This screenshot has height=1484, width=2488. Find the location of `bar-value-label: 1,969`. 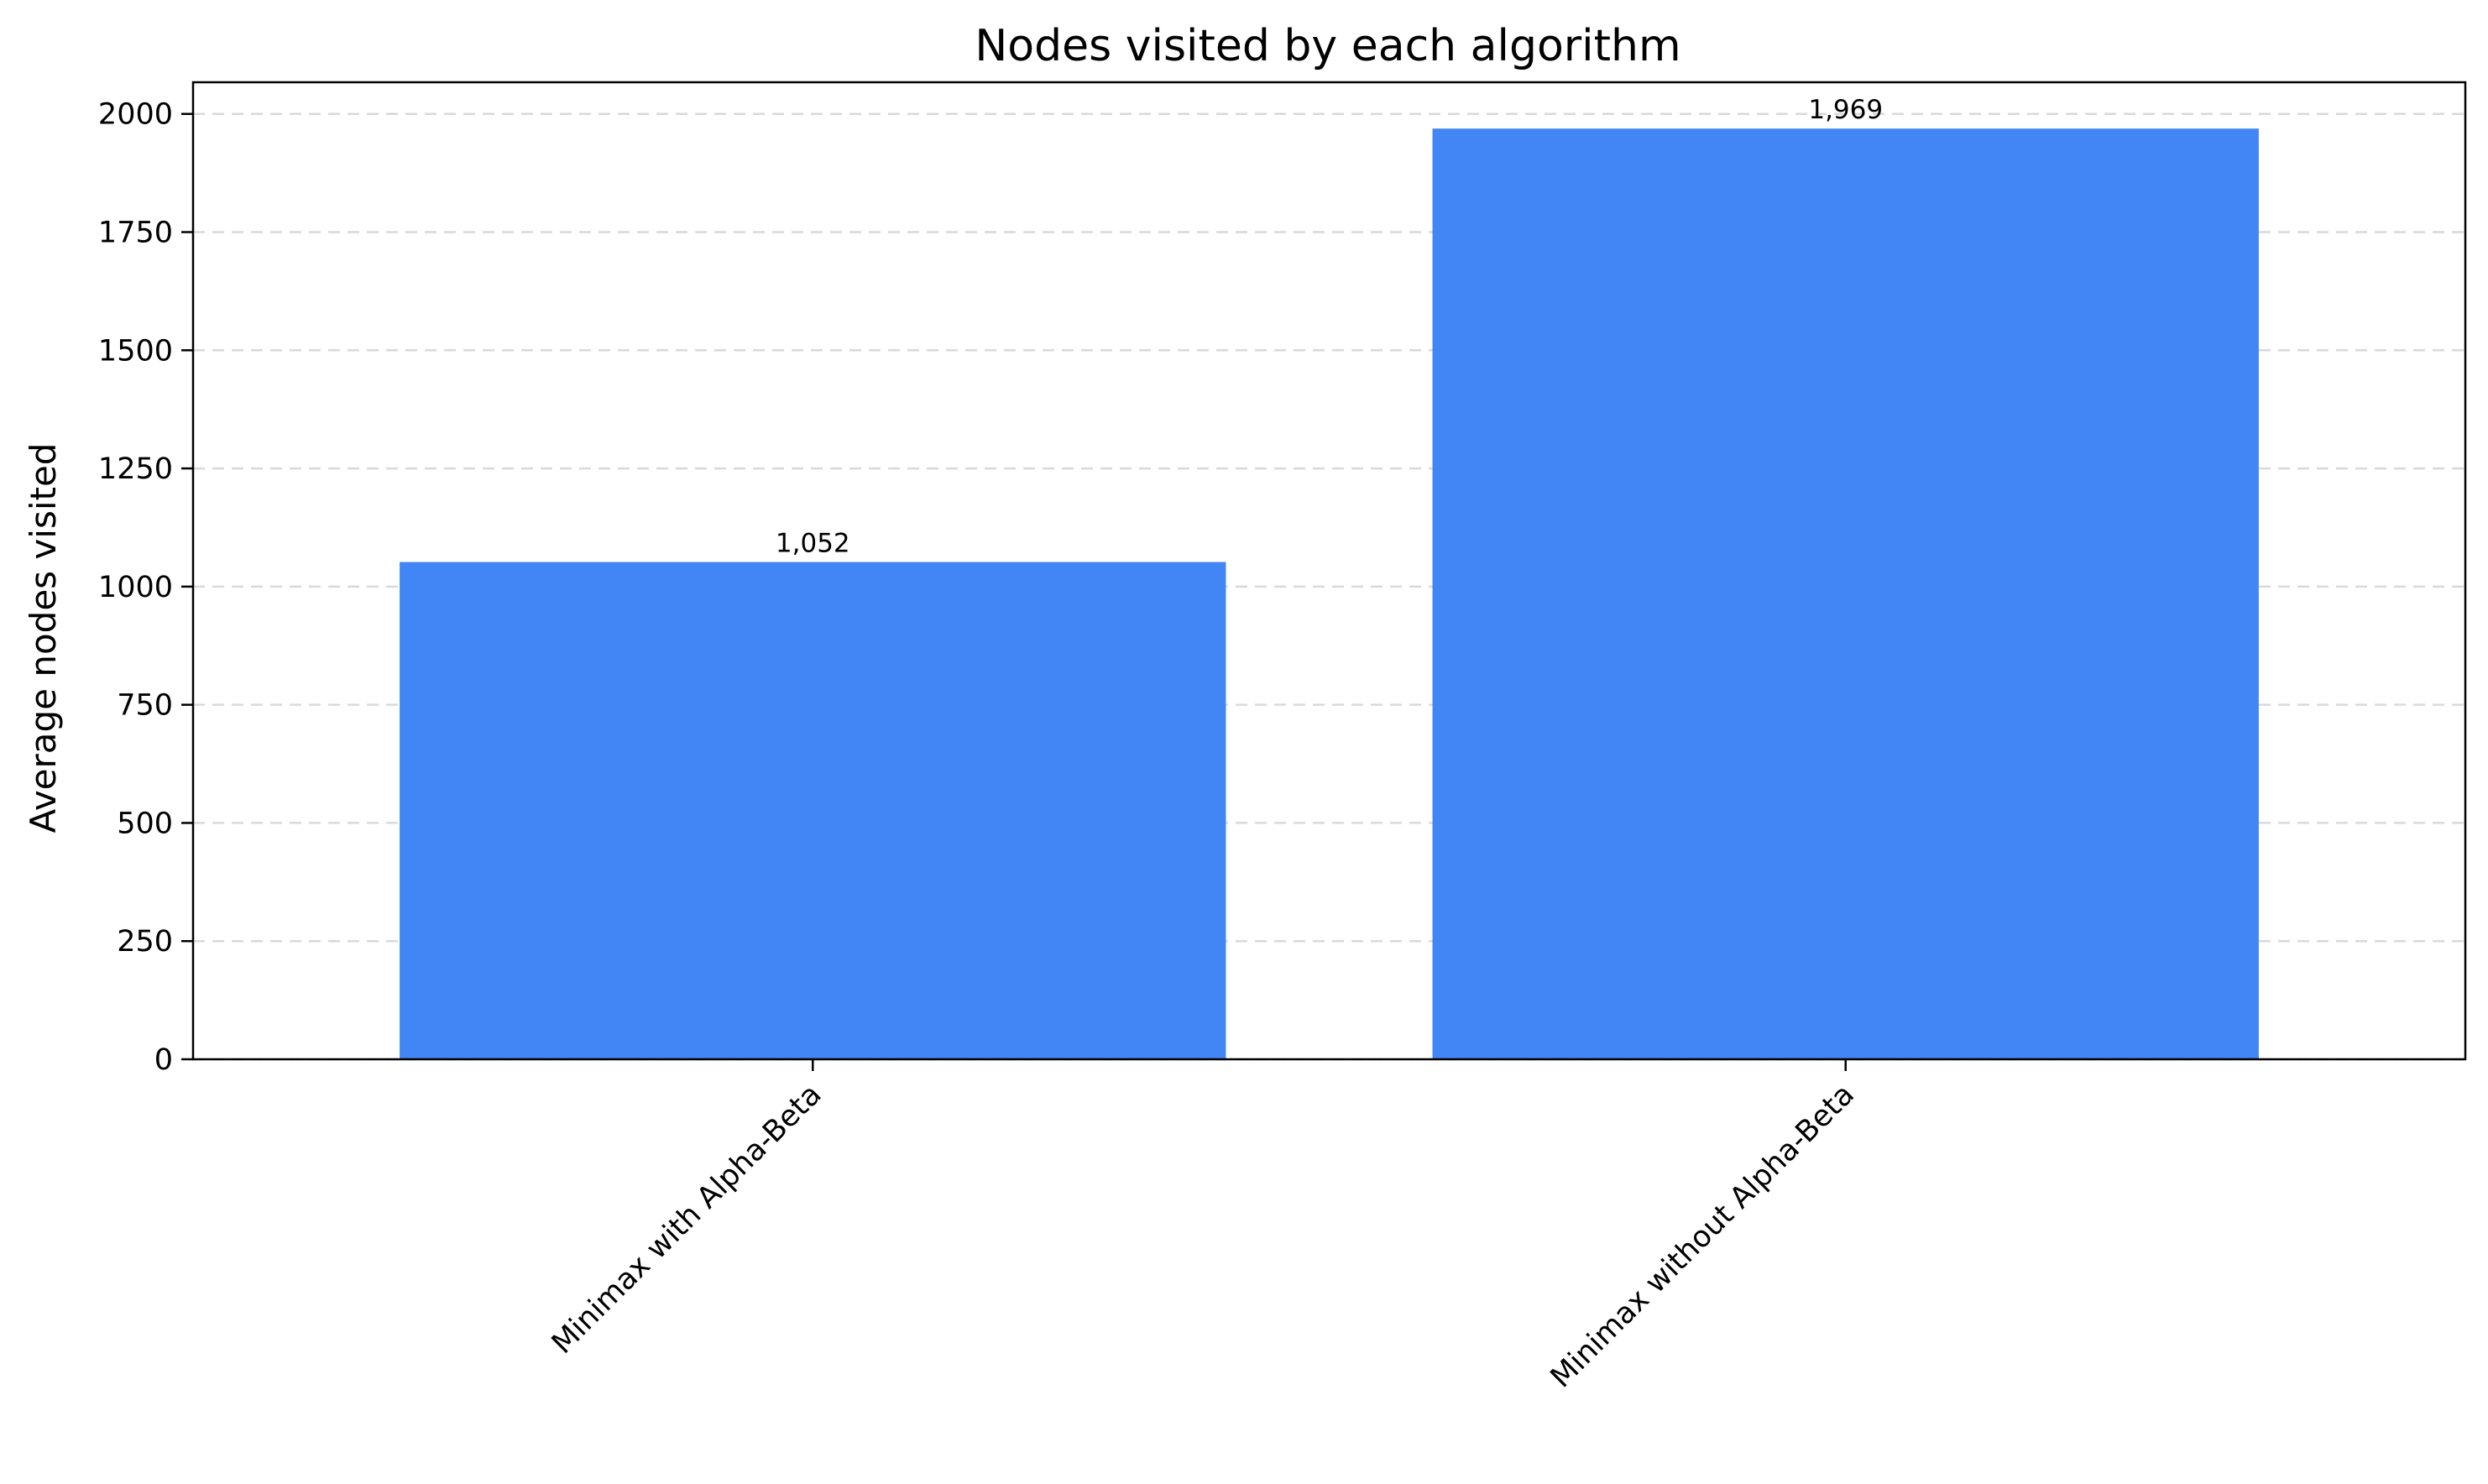

bar-value-label: 1,969 is located at coordinates (1845, 110).